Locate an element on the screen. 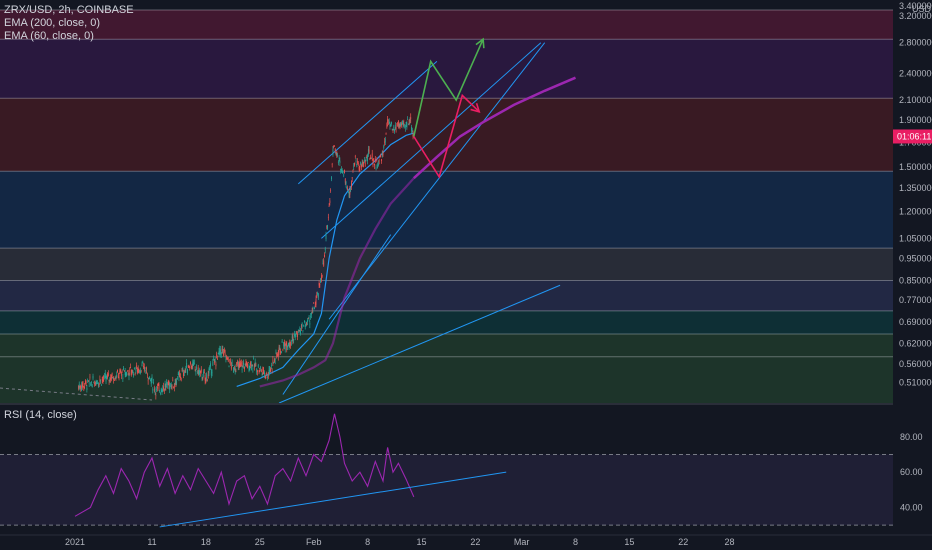 The image size is (932, 550). projection-arrows is located at coordinates (449, 108).